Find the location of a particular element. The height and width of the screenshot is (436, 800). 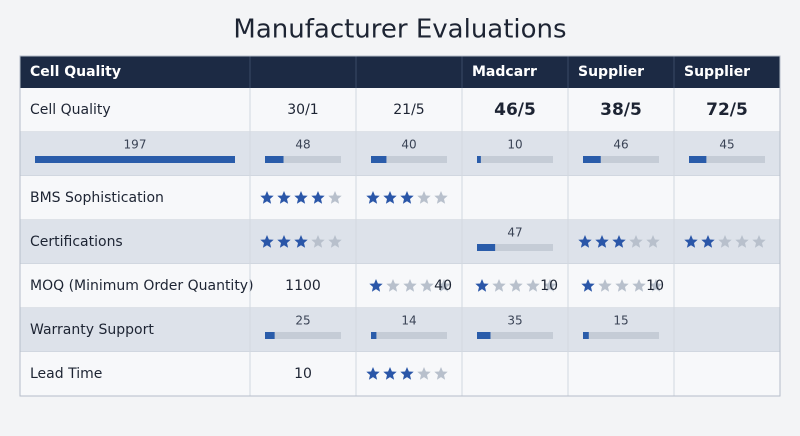

cell-text: 46/5 is located at coordinates (515, 110).